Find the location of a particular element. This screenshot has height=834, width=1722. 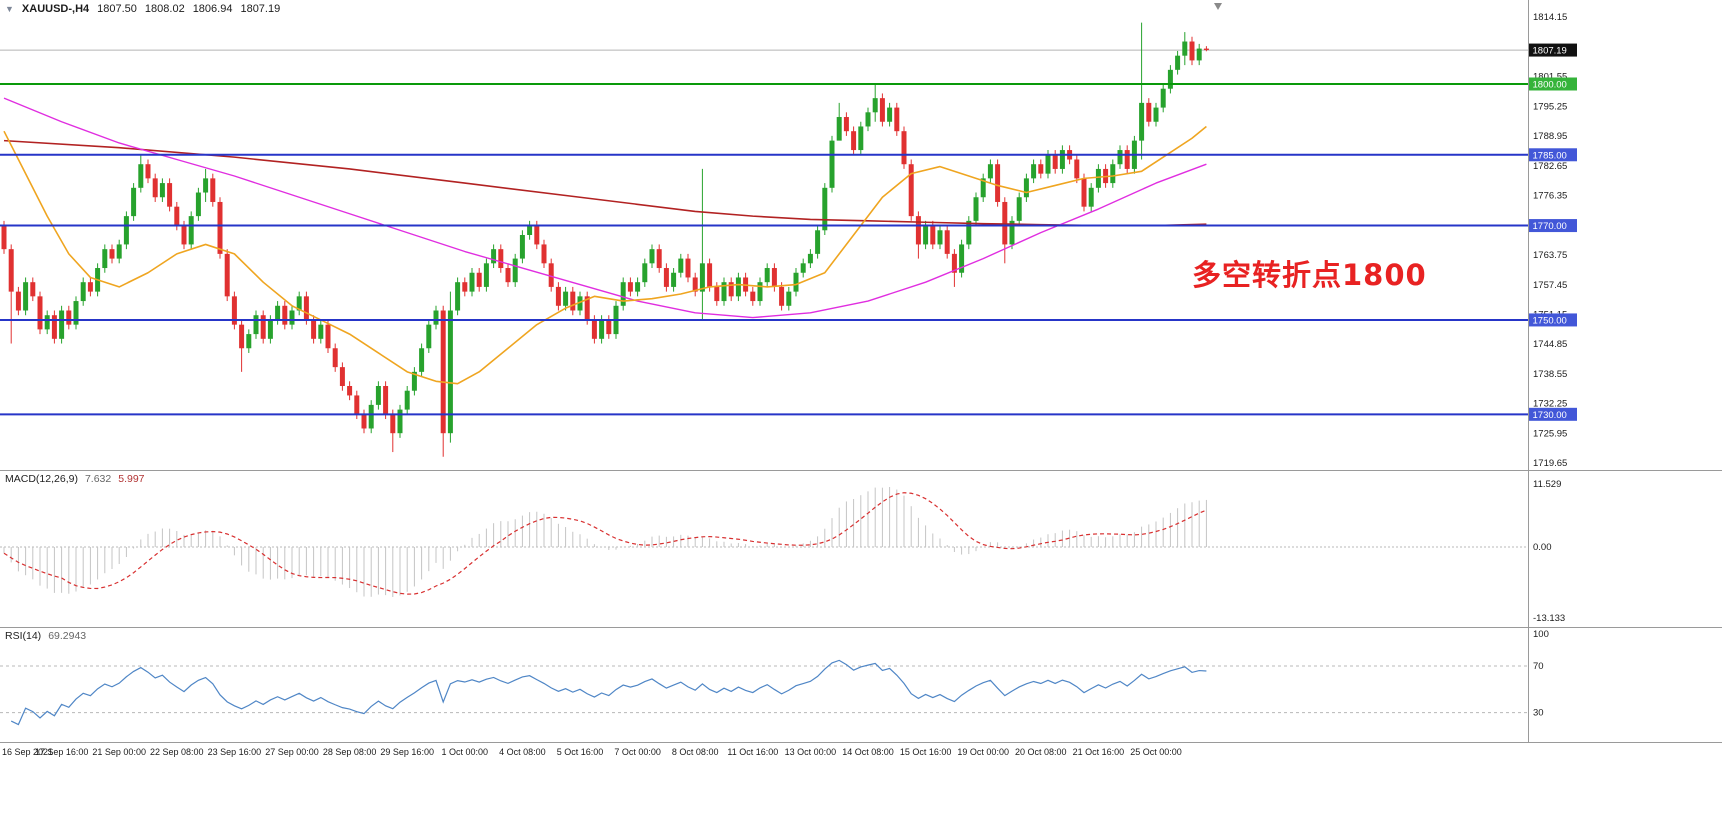

svg-text: 1795.25 is located at coordinates (1550, 106).